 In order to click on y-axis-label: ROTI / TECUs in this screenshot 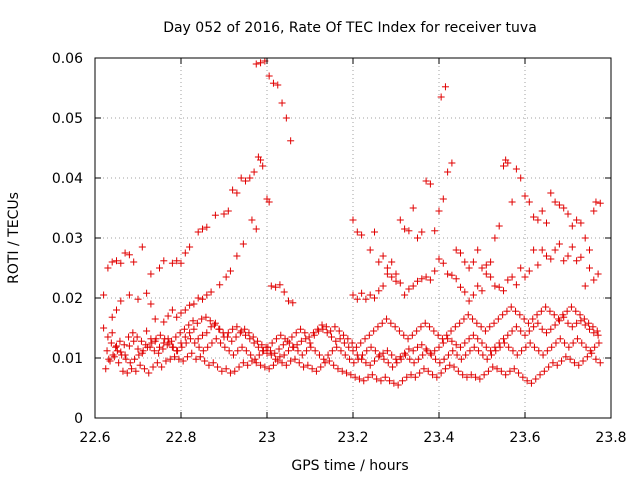, I will do `click(14, 238)`.